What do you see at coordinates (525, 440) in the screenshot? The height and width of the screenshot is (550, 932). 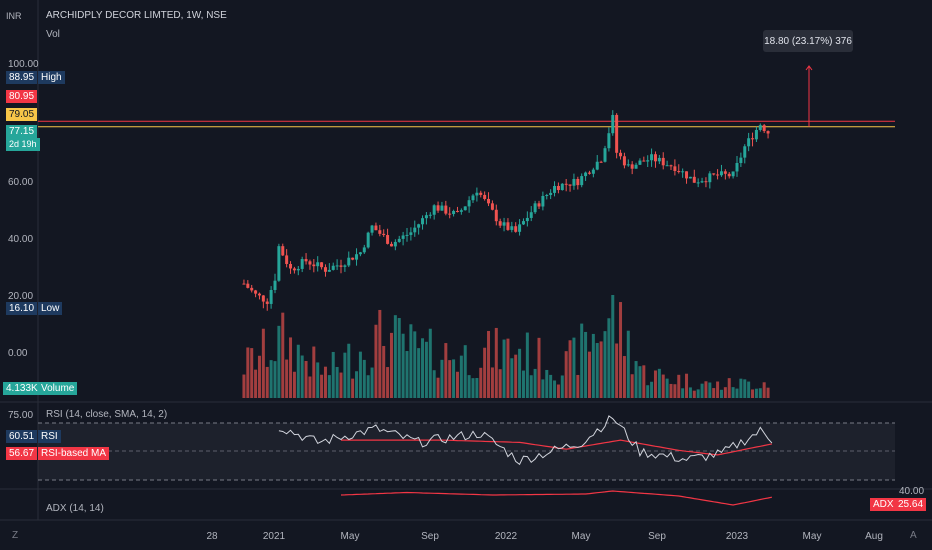 I see `rsi-line` at bounding box center [525, 440].